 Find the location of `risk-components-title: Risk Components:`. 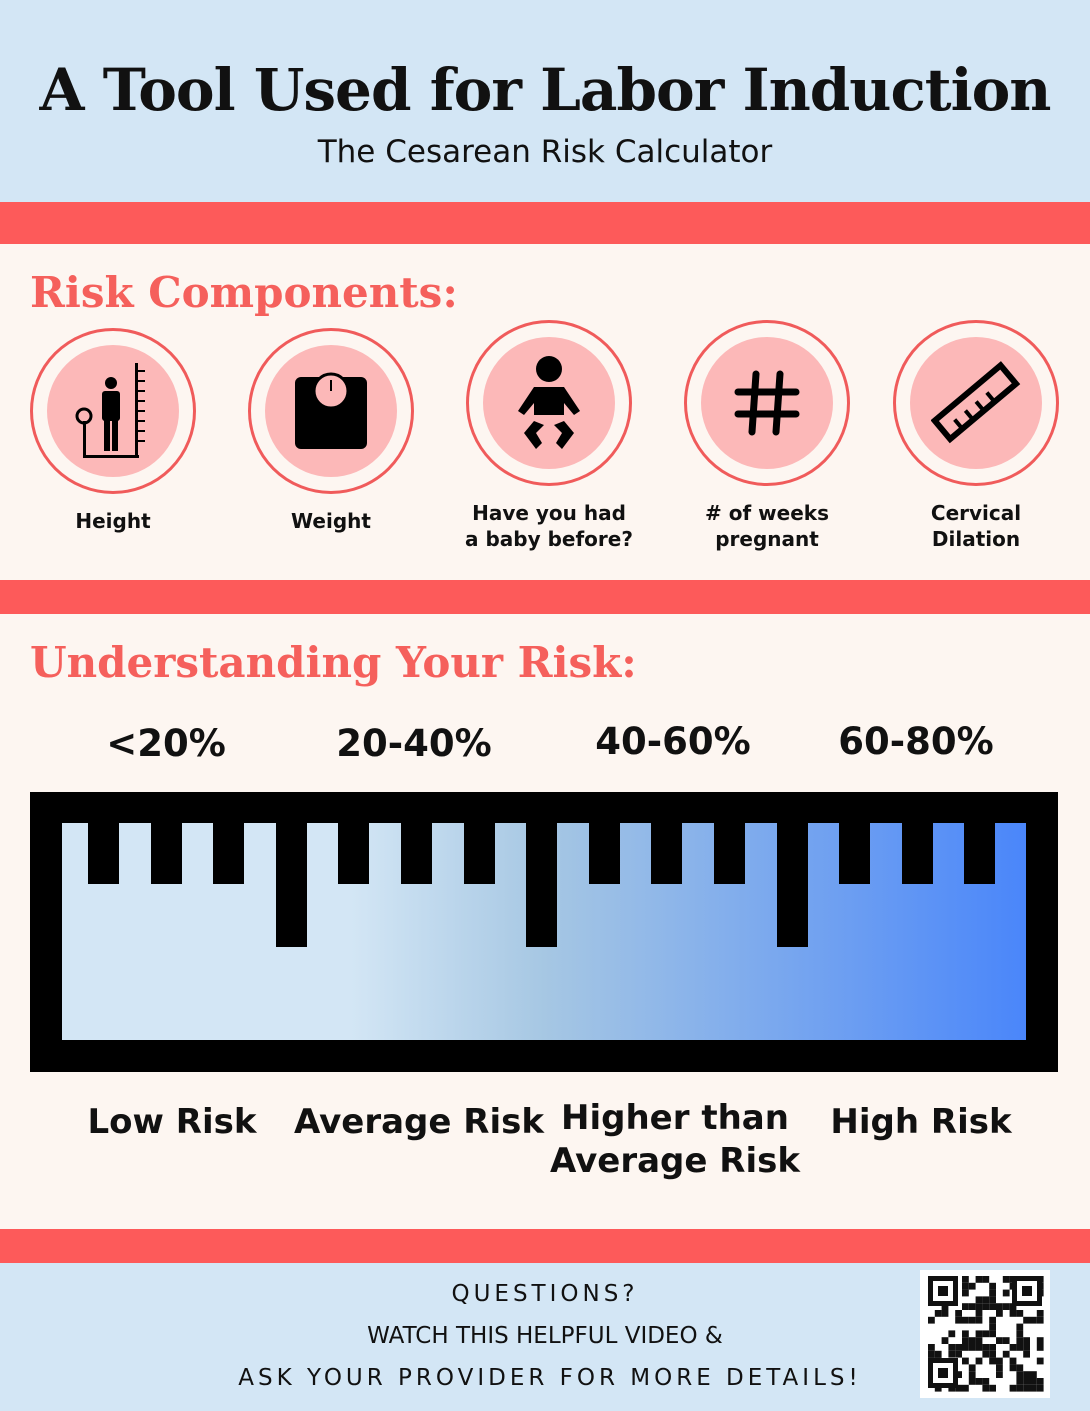

risk-components-title: Risk Components: is located at coordinates (244, 292).